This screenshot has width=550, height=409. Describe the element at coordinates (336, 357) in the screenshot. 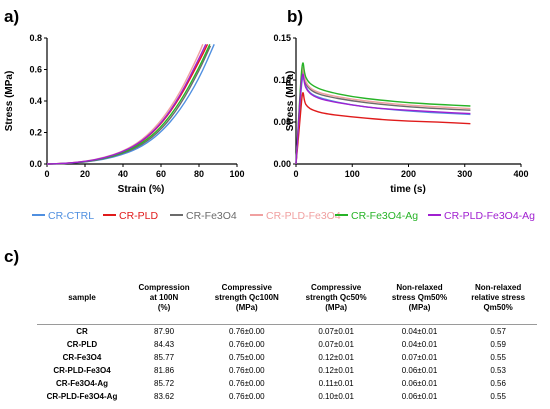

I see `table-cell: 0.12±0.01` at that location.